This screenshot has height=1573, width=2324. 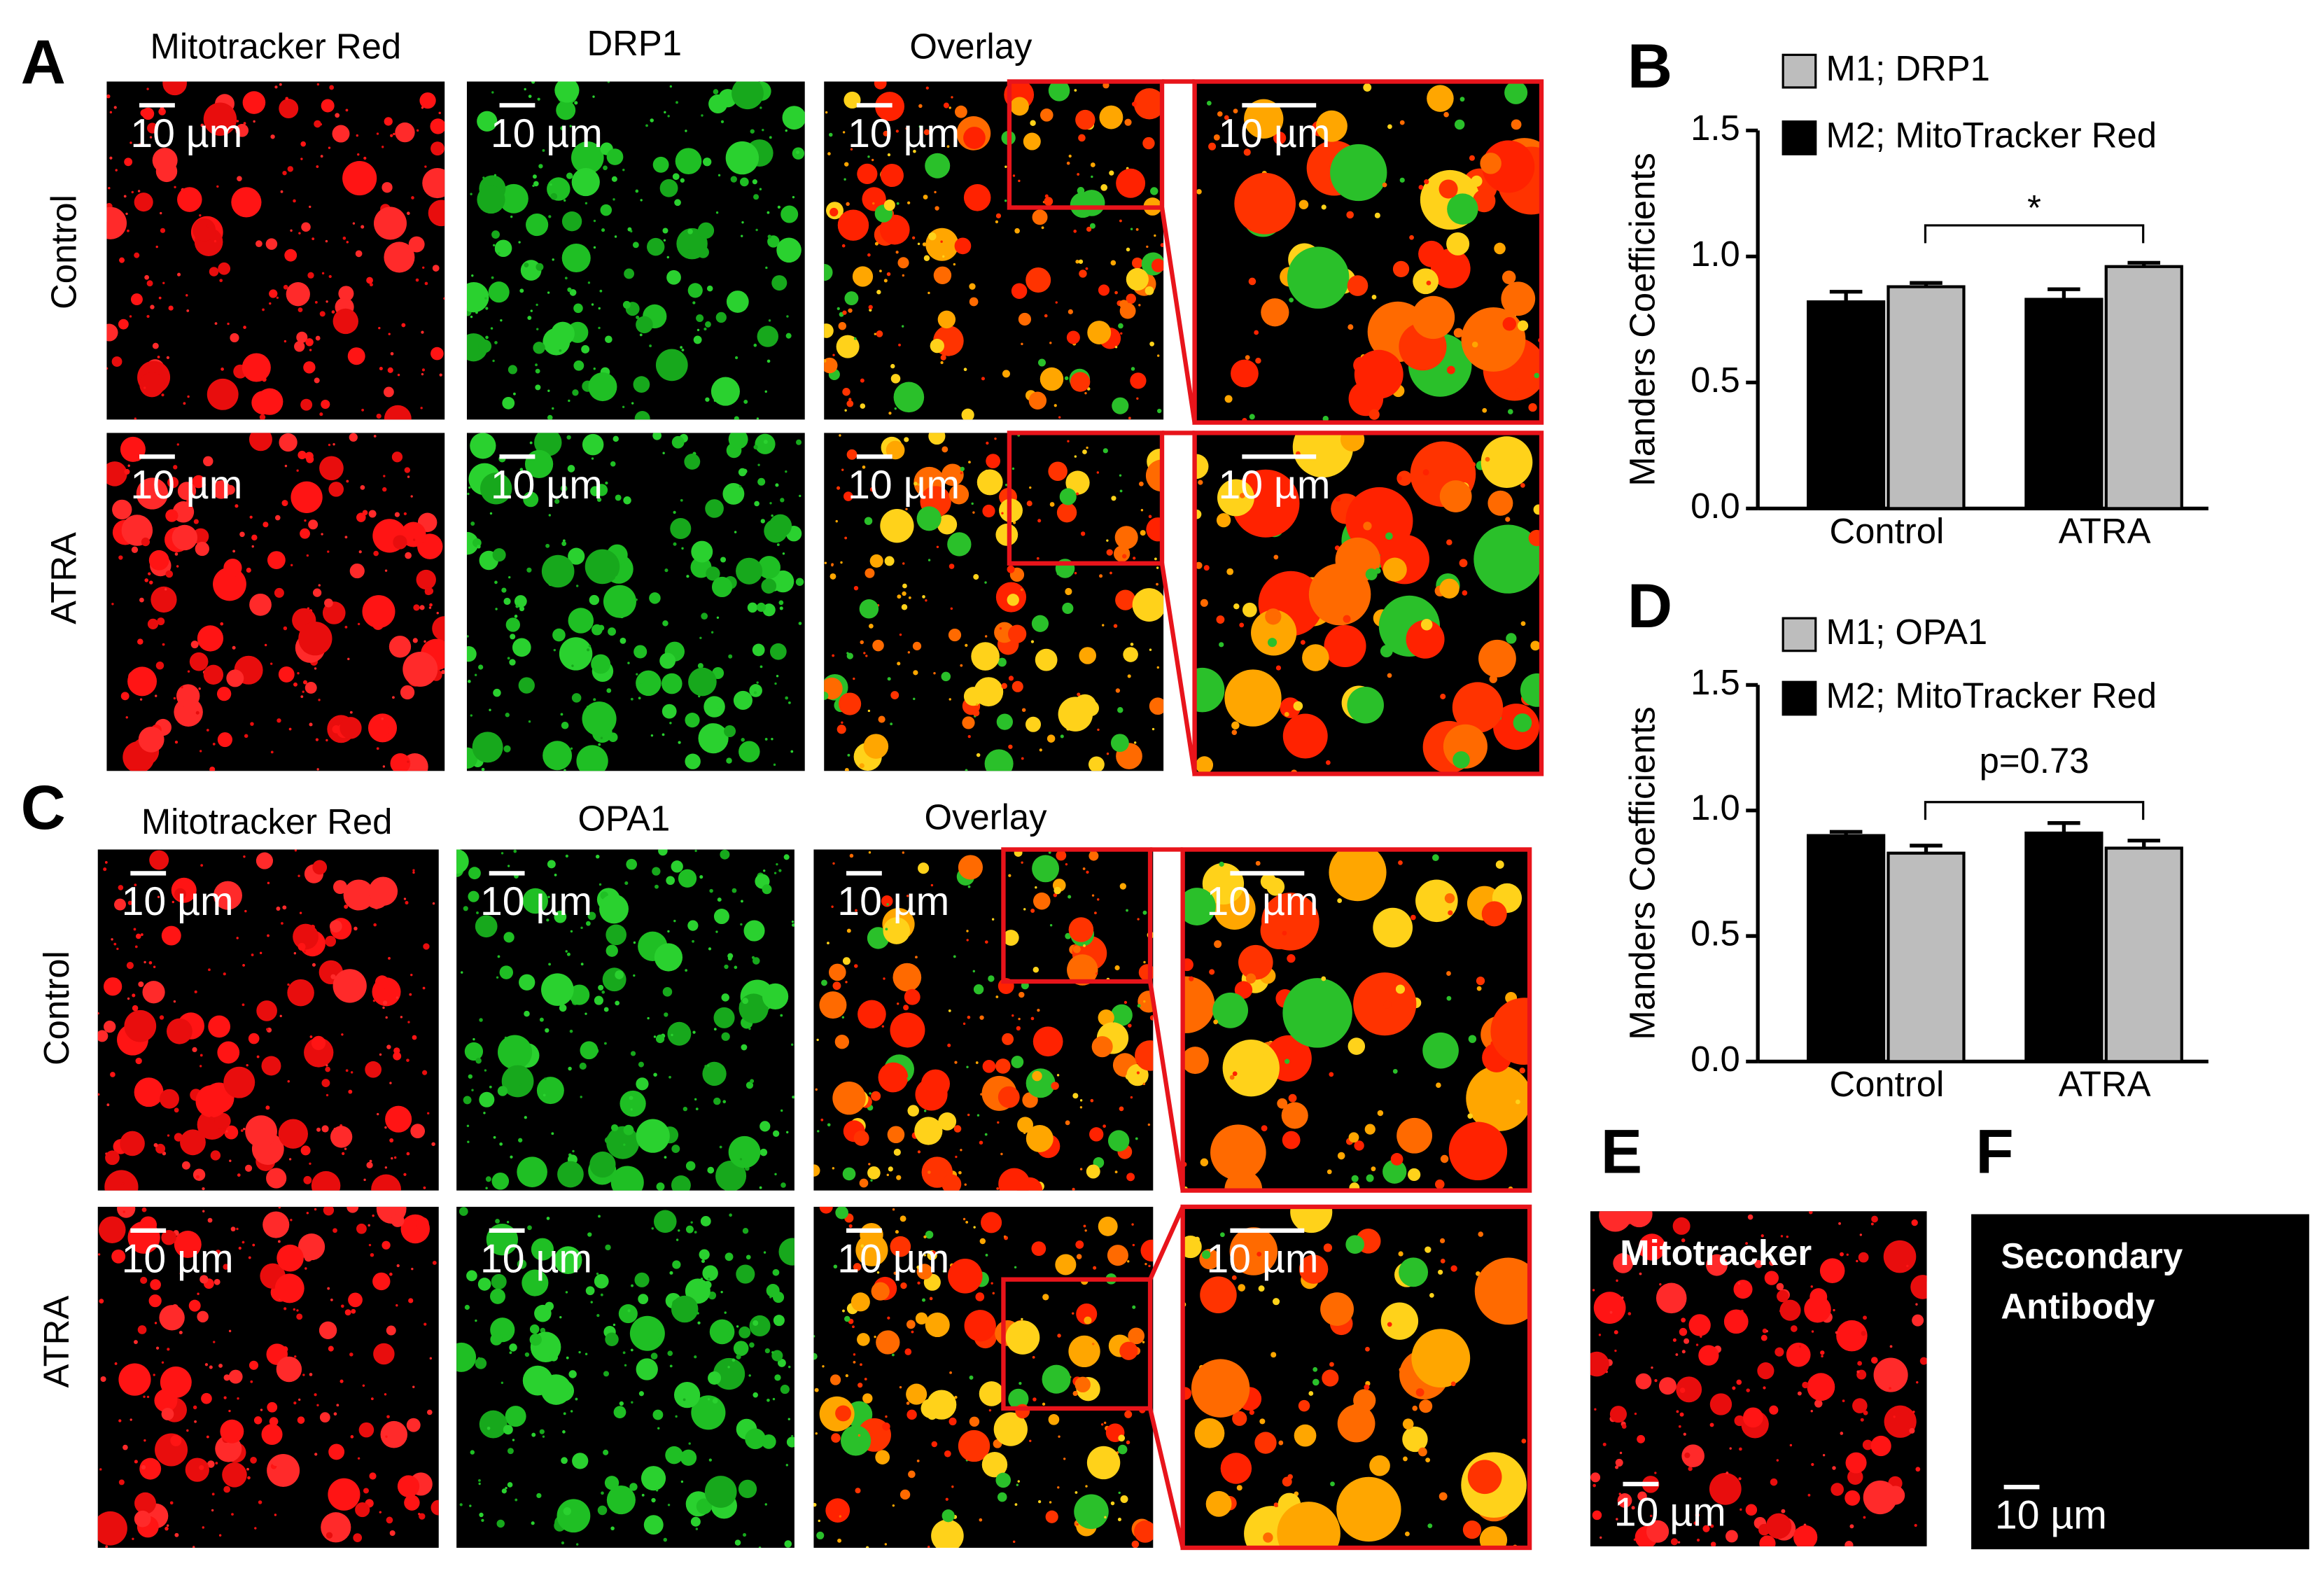 I want to click on micrograph: 10 µm, so click(x=994, y=250).